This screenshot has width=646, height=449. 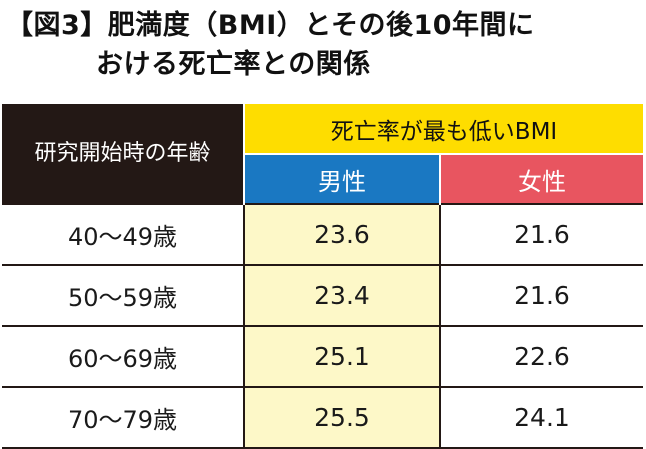 What do you see at coordinates (342, 234) in the screenshot?
I see `male-bmi-cell: 23.6` at bounding box center [342, 234].